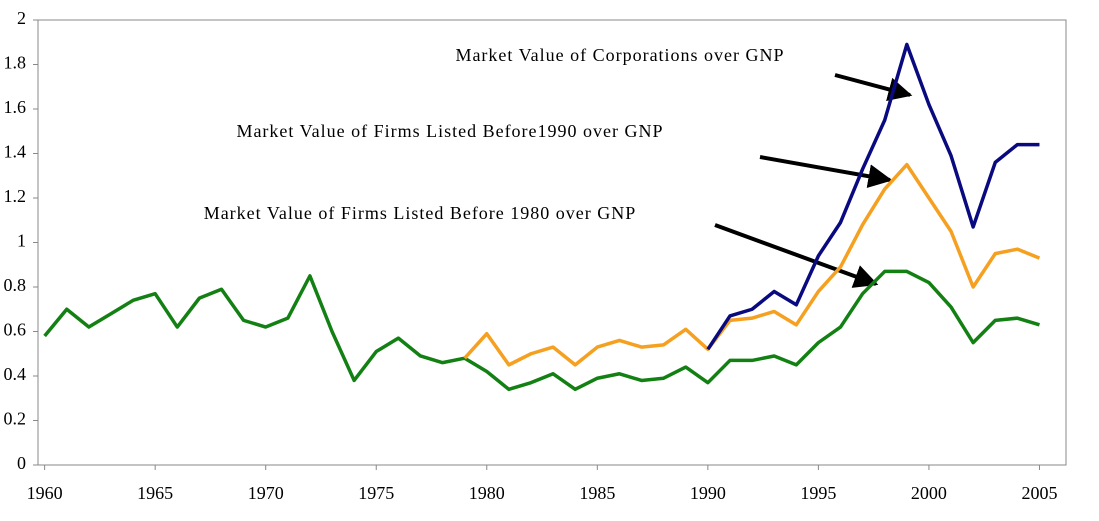  I want to click on x-tick-label: 1995, so click(818, 493).